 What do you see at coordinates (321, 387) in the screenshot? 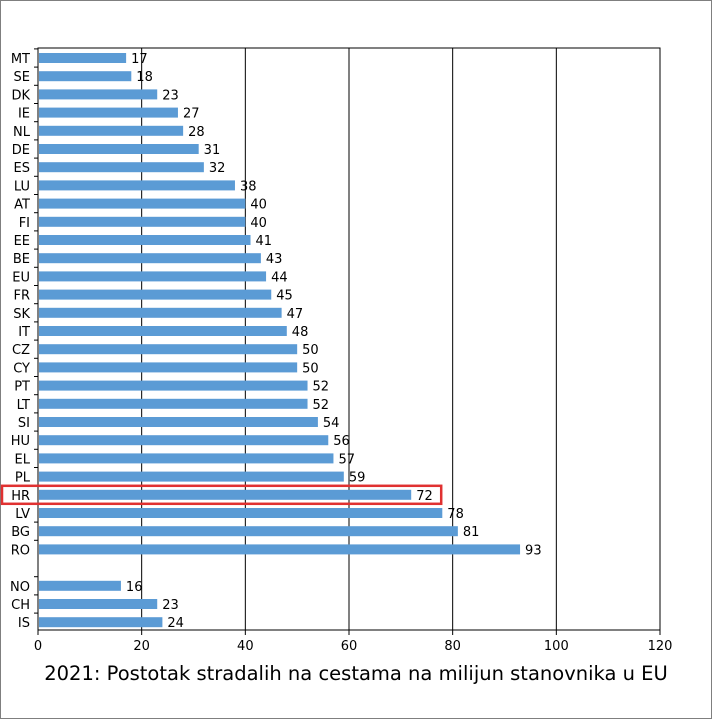
I see `value-label-pt: 52` at bounding box center [321, 387].